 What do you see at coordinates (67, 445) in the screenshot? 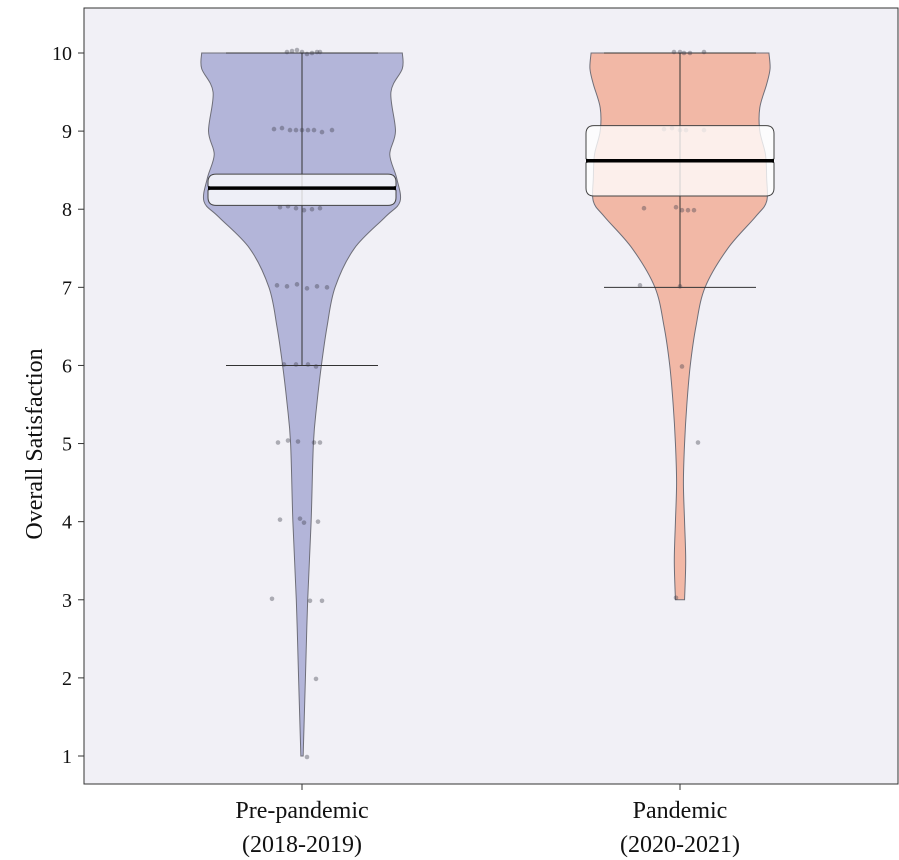
I see `y-tick-label: 5` at bounding box center [67, 445].